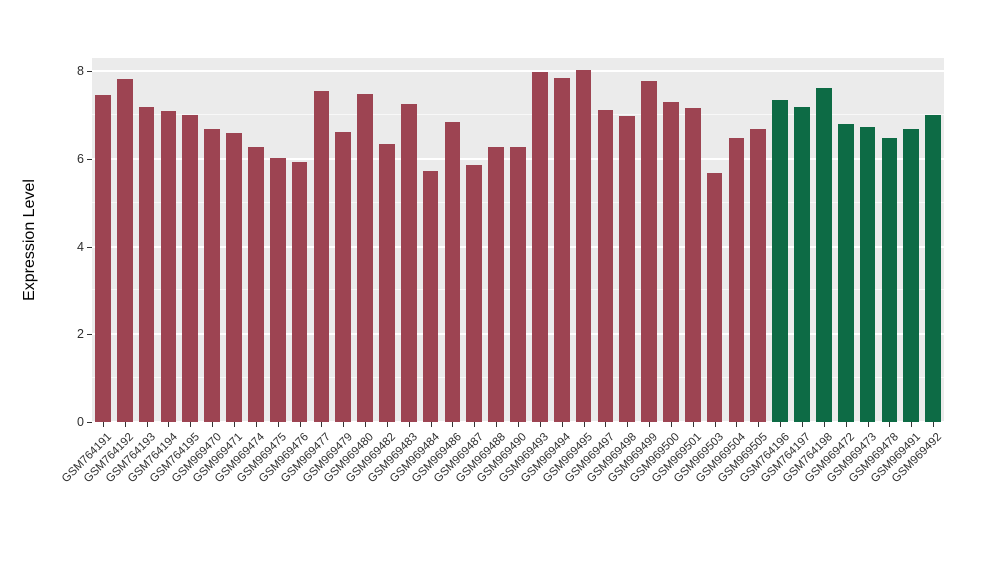 The image size is (1000, 580). What do you see at coordinates (80, 158) in the screenshot?
I see `y-tick-label: 6` at bounding box center [80, 158].